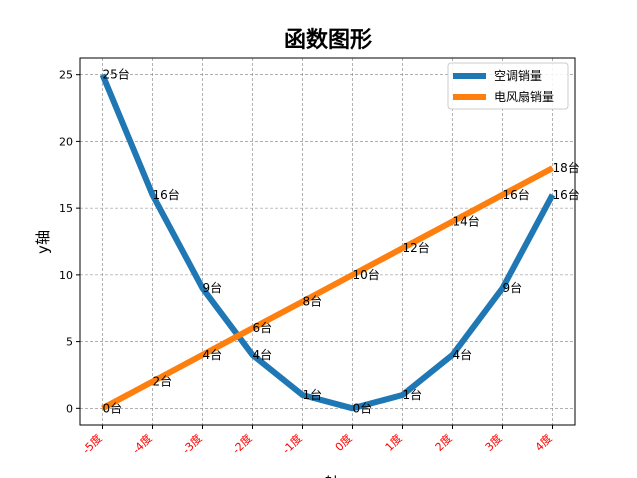  What do you see at coordinates (141, 443) in the screenshot?
I see `x-tick-label: -4度` at bounding box center [141, 443].